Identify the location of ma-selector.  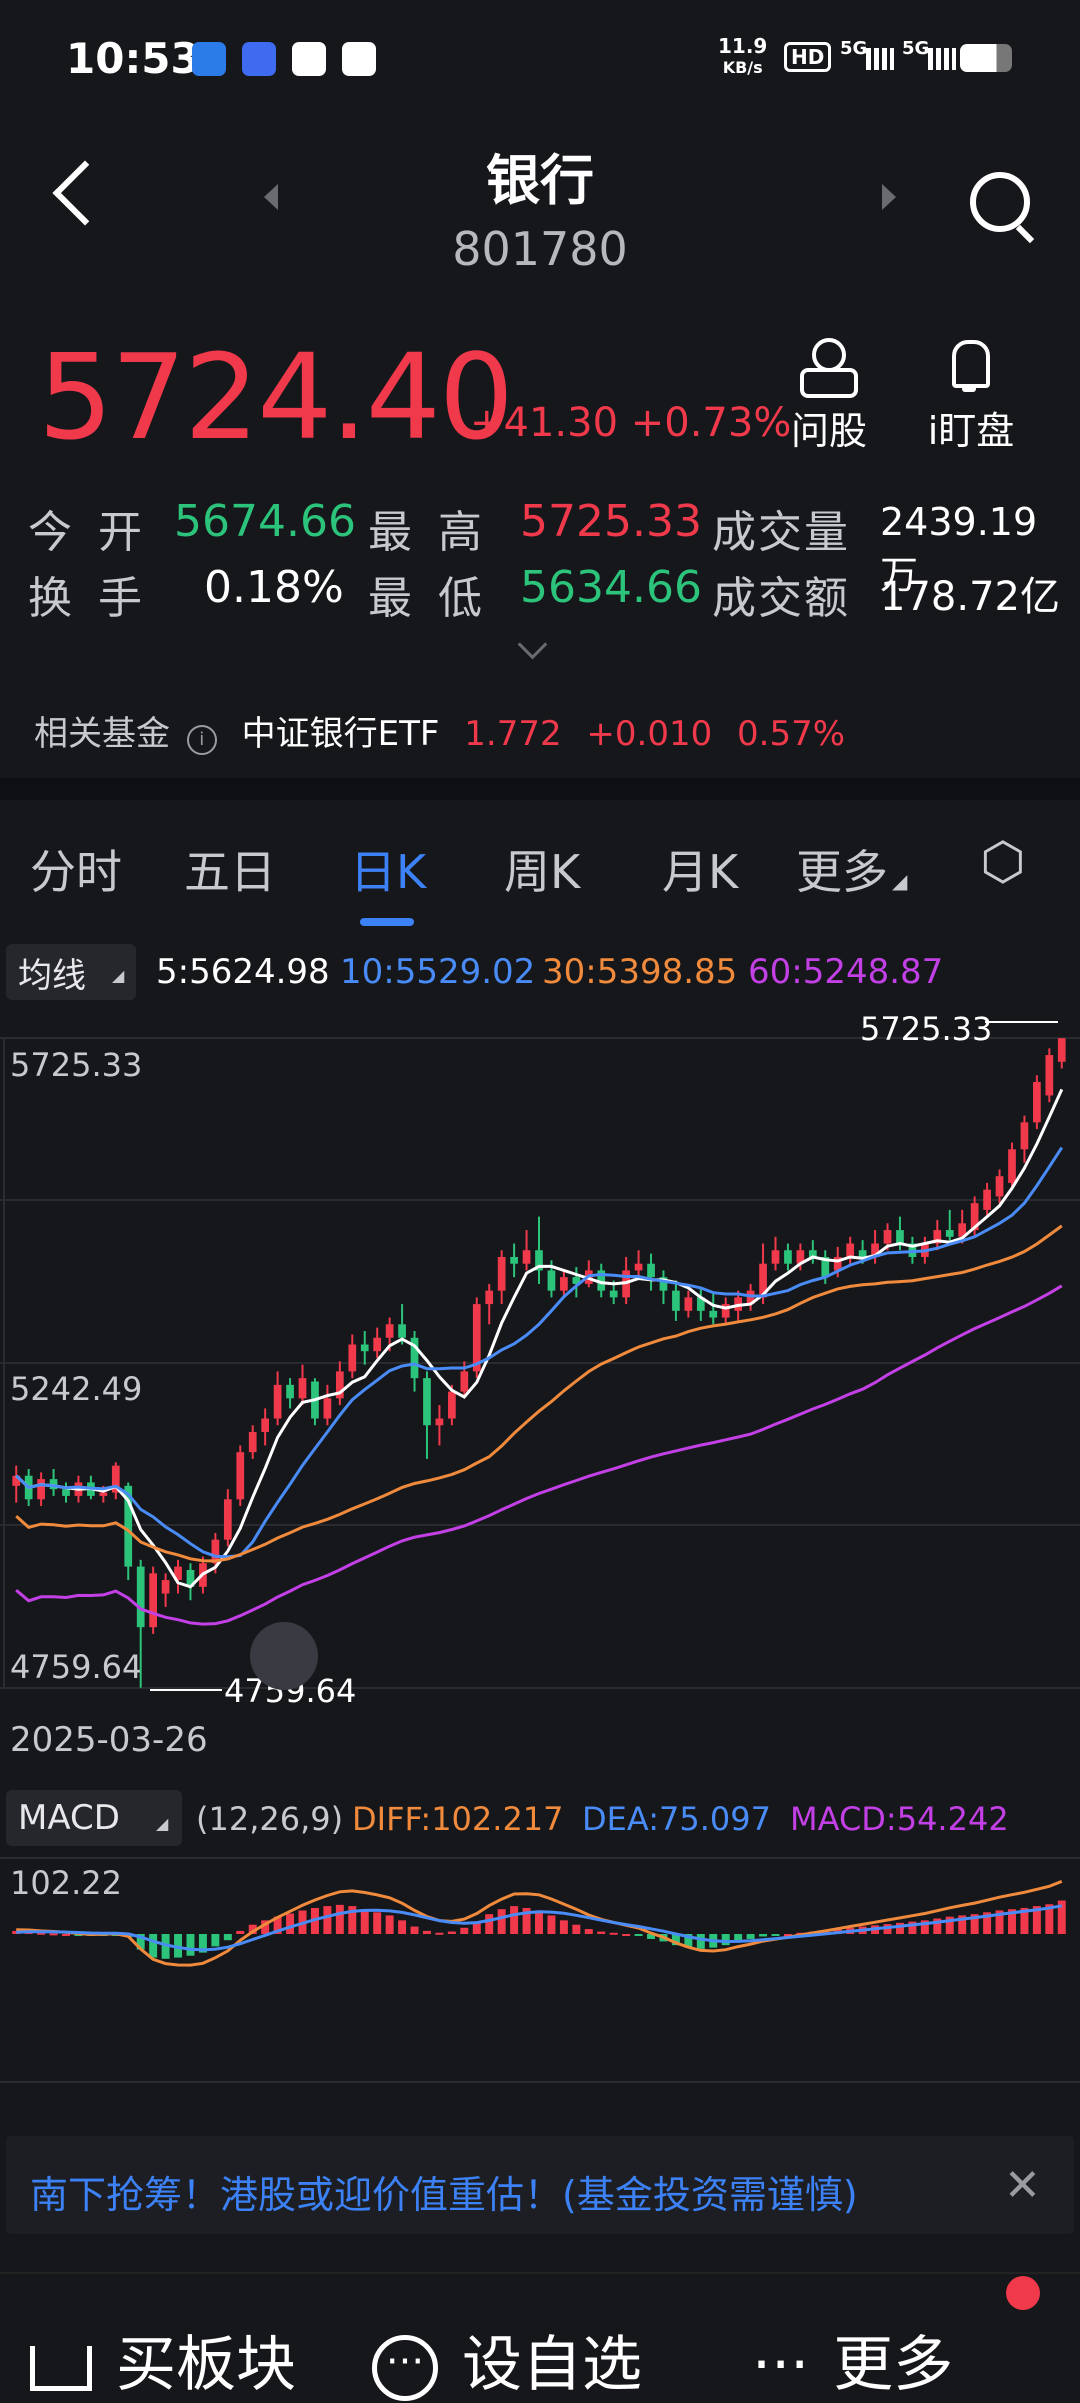
(71, 972).